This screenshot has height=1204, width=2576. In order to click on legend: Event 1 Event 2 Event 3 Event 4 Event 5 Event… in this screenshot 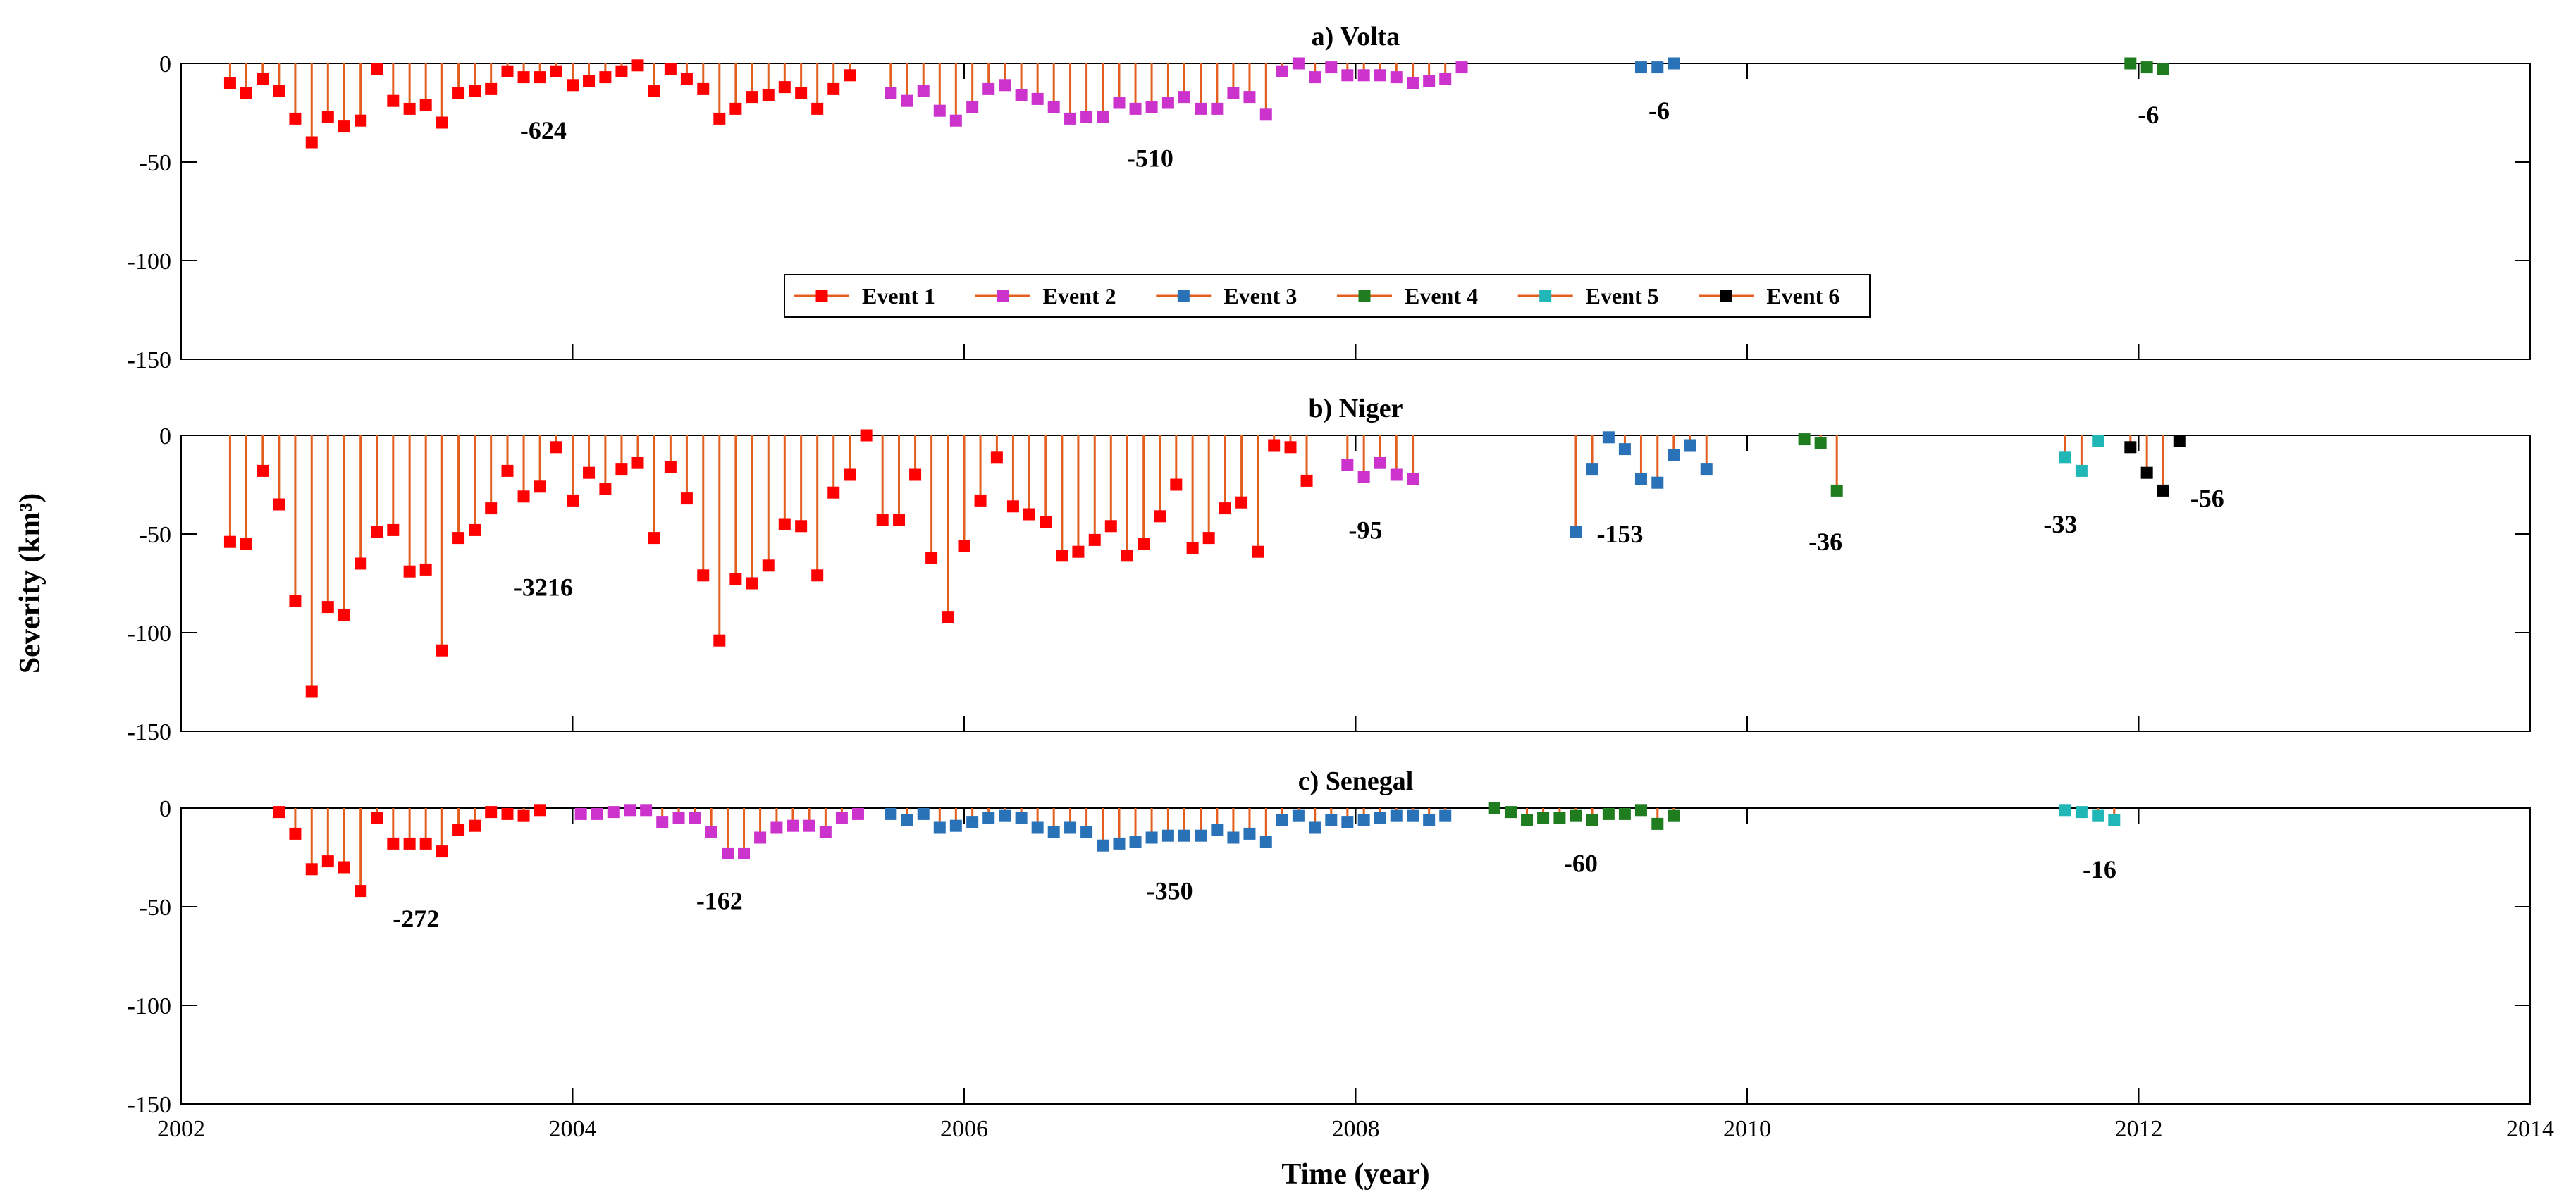, I will do `click(1328, 296)`.